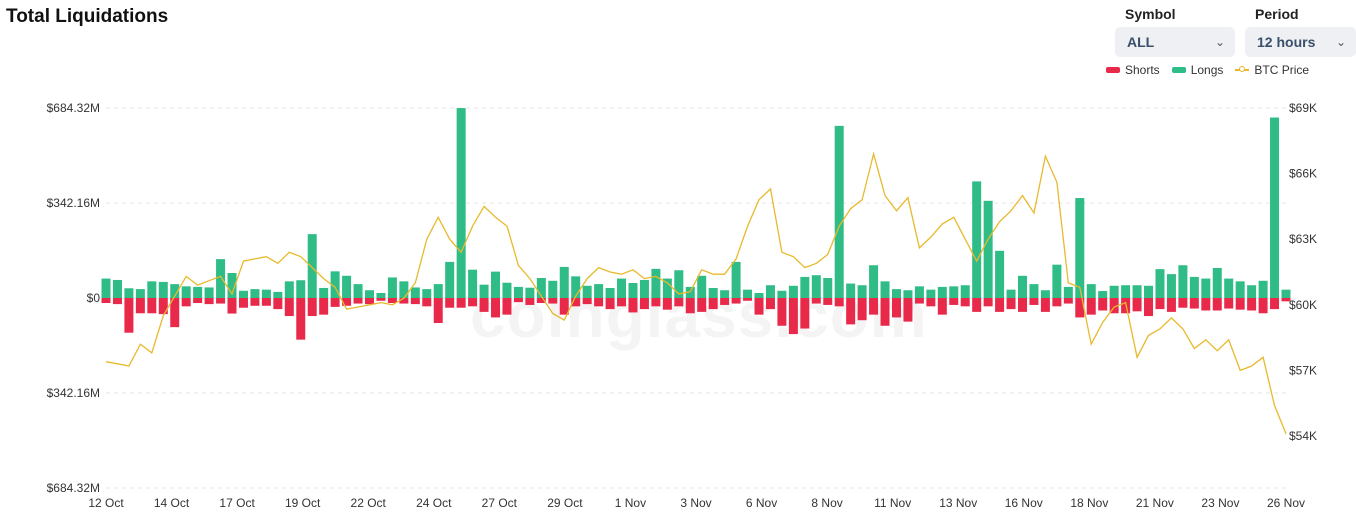  What do you see at coordinates (1340, 42) in the screenshot?
I see `chevron-down-icon: ⌄` at bounding box center [1340, 42].